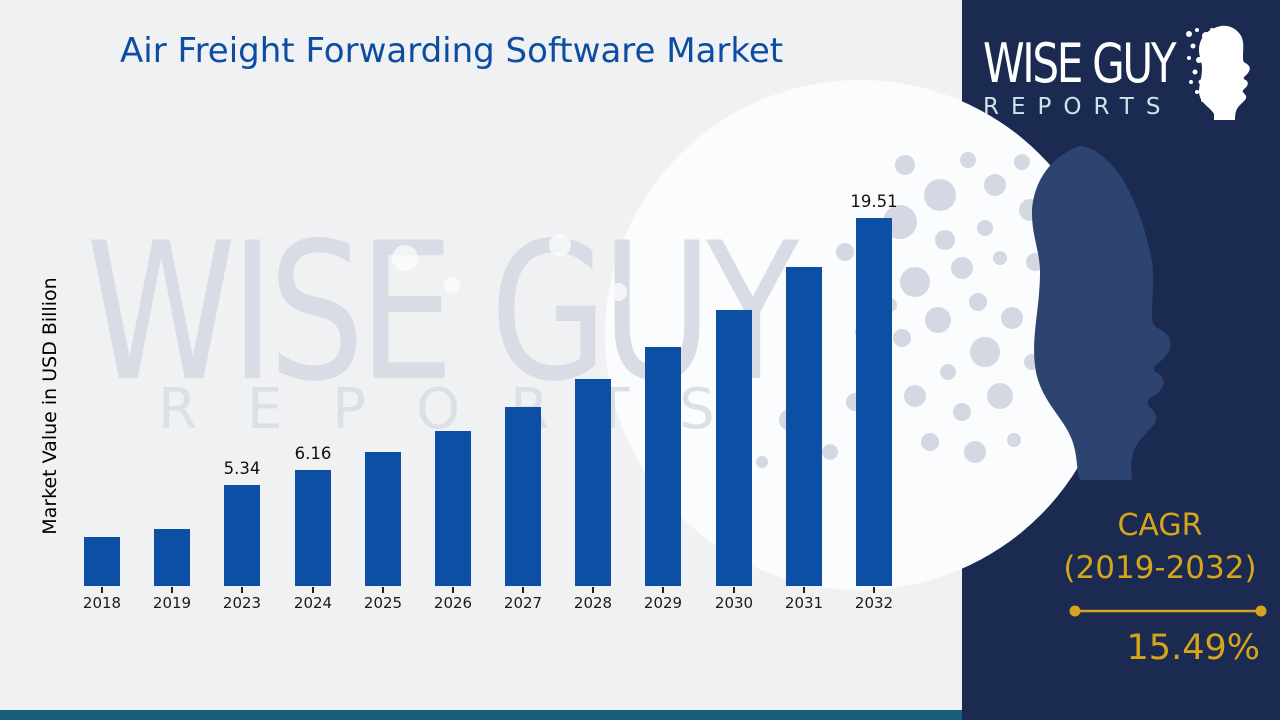 The height and width of the screenshot is (720, 1280). I want to click on bar-2025, so click(383, 519).